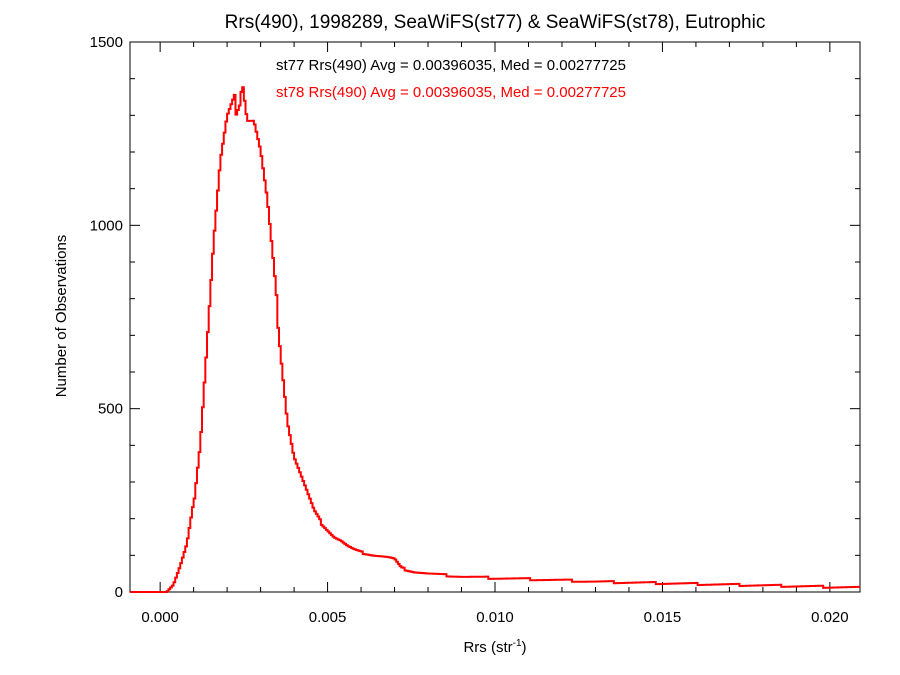 Image resolution: width=900 pixels, height=675 pixels. What do you see at coordinates (119, 592) in the screenshot?
I see `y-tick-label: 0` at bounding box center [119, 592].